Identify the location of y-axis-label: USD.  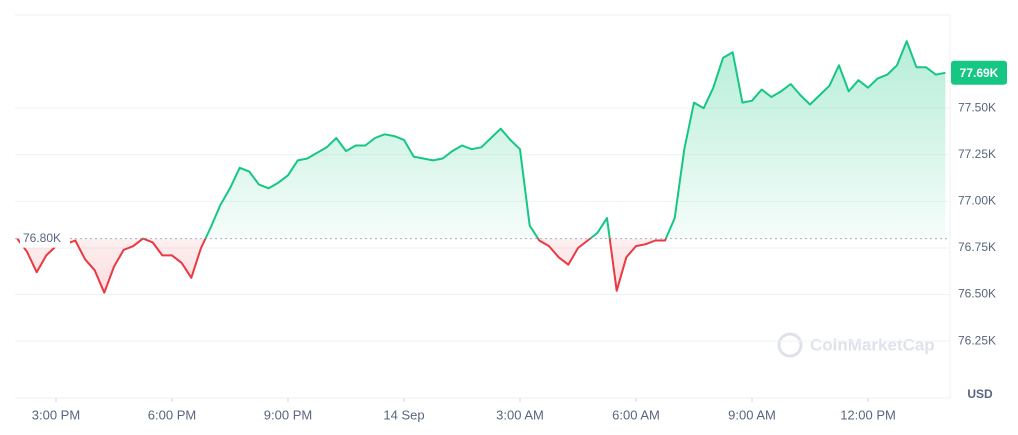
(980, 394).